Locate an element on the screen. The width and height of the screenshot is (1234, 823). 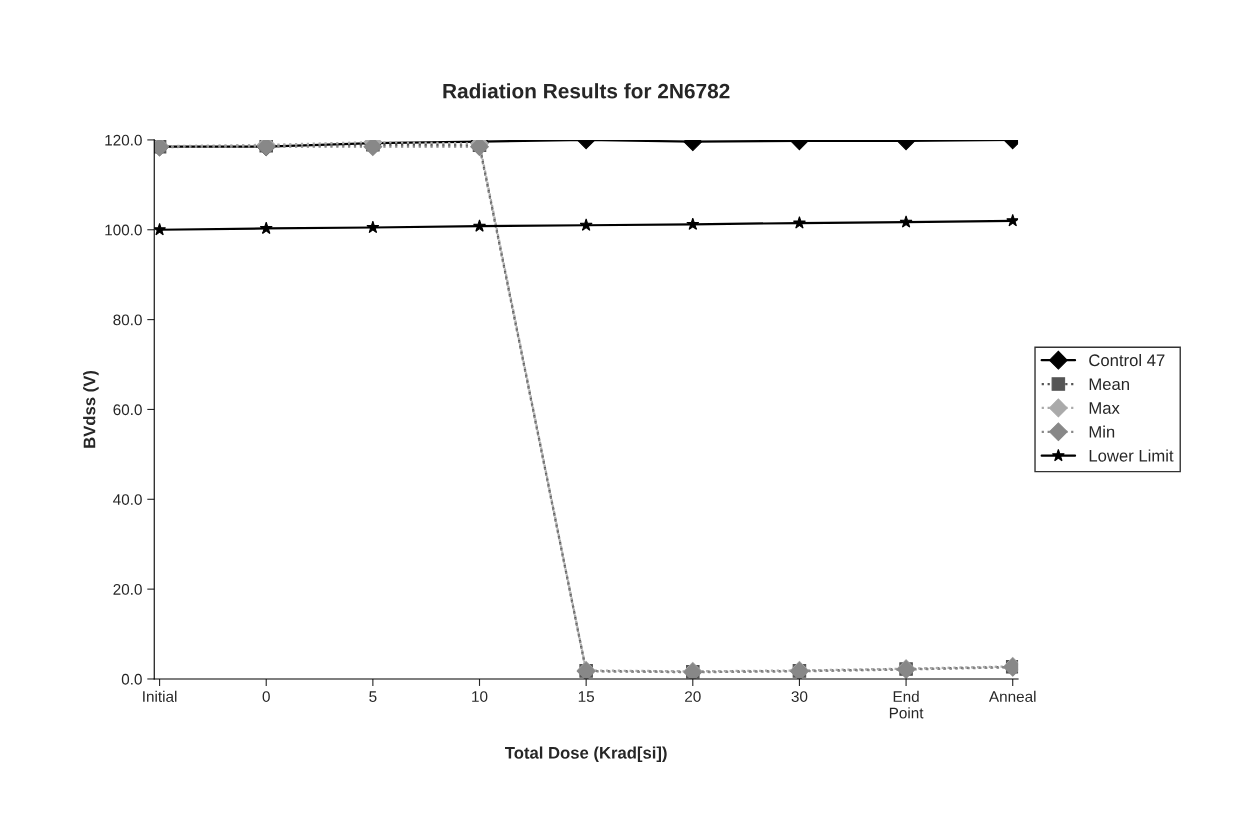
x-tick-label: 5 is located at coordinates (373, 696).